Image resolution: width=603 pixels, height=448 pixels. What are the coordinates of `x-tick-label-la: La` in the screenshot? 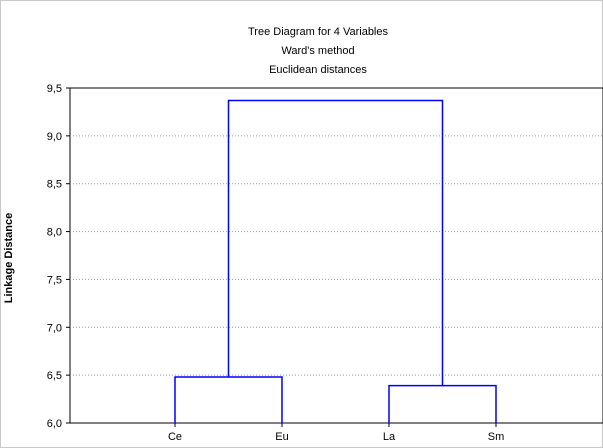 It's located at (389, 437).